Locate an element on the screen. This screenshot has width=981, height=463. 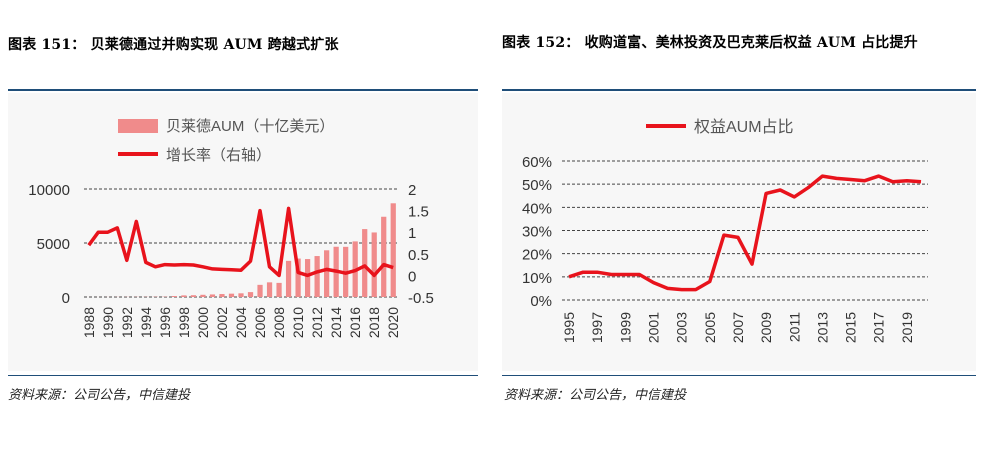
x-tick-label: 1988 is located at coordinates (89, 322).